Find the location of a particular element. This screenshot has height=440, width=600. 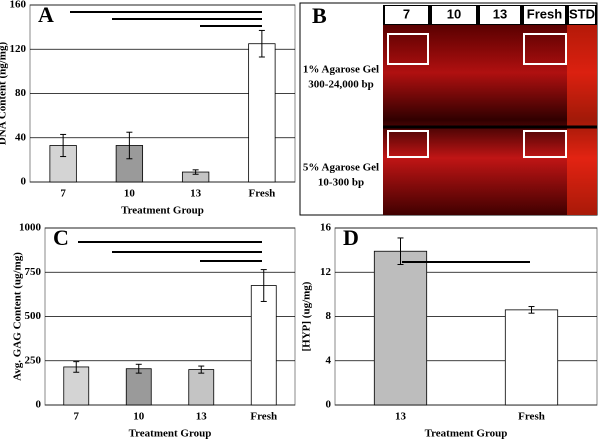

panel-letter: A is located at coordinates (46, 14).